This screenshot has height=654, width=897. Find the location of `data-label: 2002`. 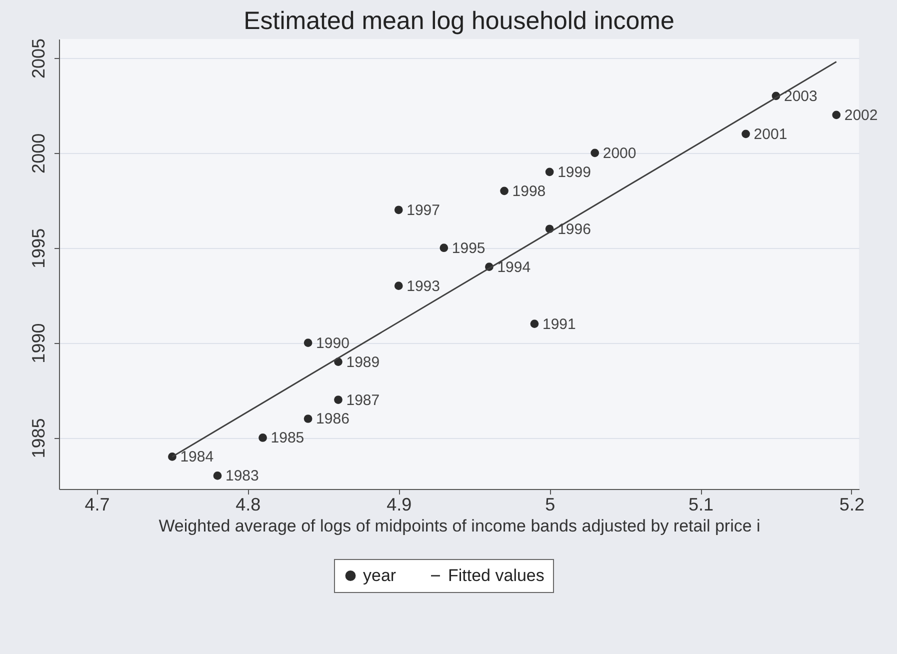

data-label: 2002 is located at coordinates (861, 115).